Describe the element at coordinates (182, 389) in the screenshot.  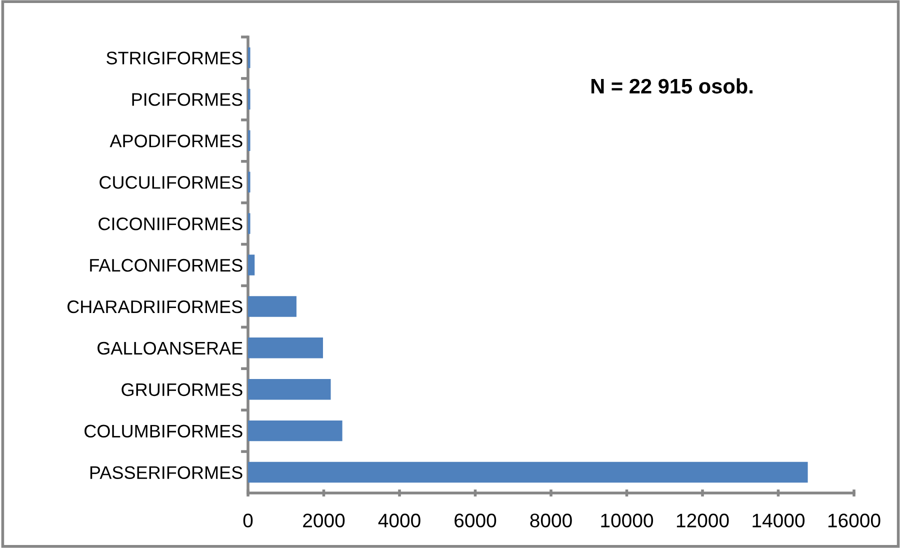
I see `y-tick-label: GRUIFORMES` at that location.